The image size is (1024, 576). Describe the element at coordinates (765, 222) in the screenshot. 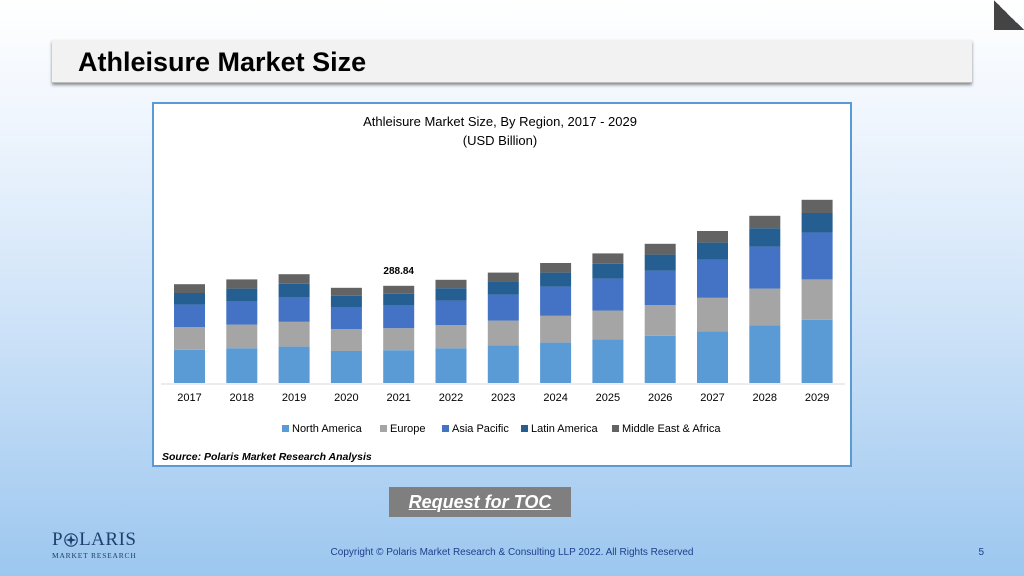

I see `bar-2028-middle-east-africa` at that location.